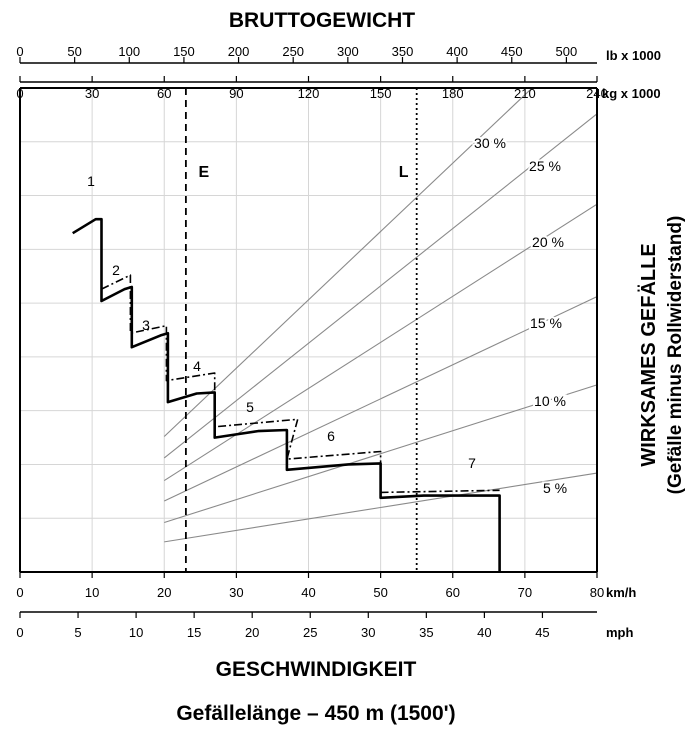 Image resolution: width=687 pixels, height=731 pixels. I want to click on grade-label: 5 %, so click(555, 488).